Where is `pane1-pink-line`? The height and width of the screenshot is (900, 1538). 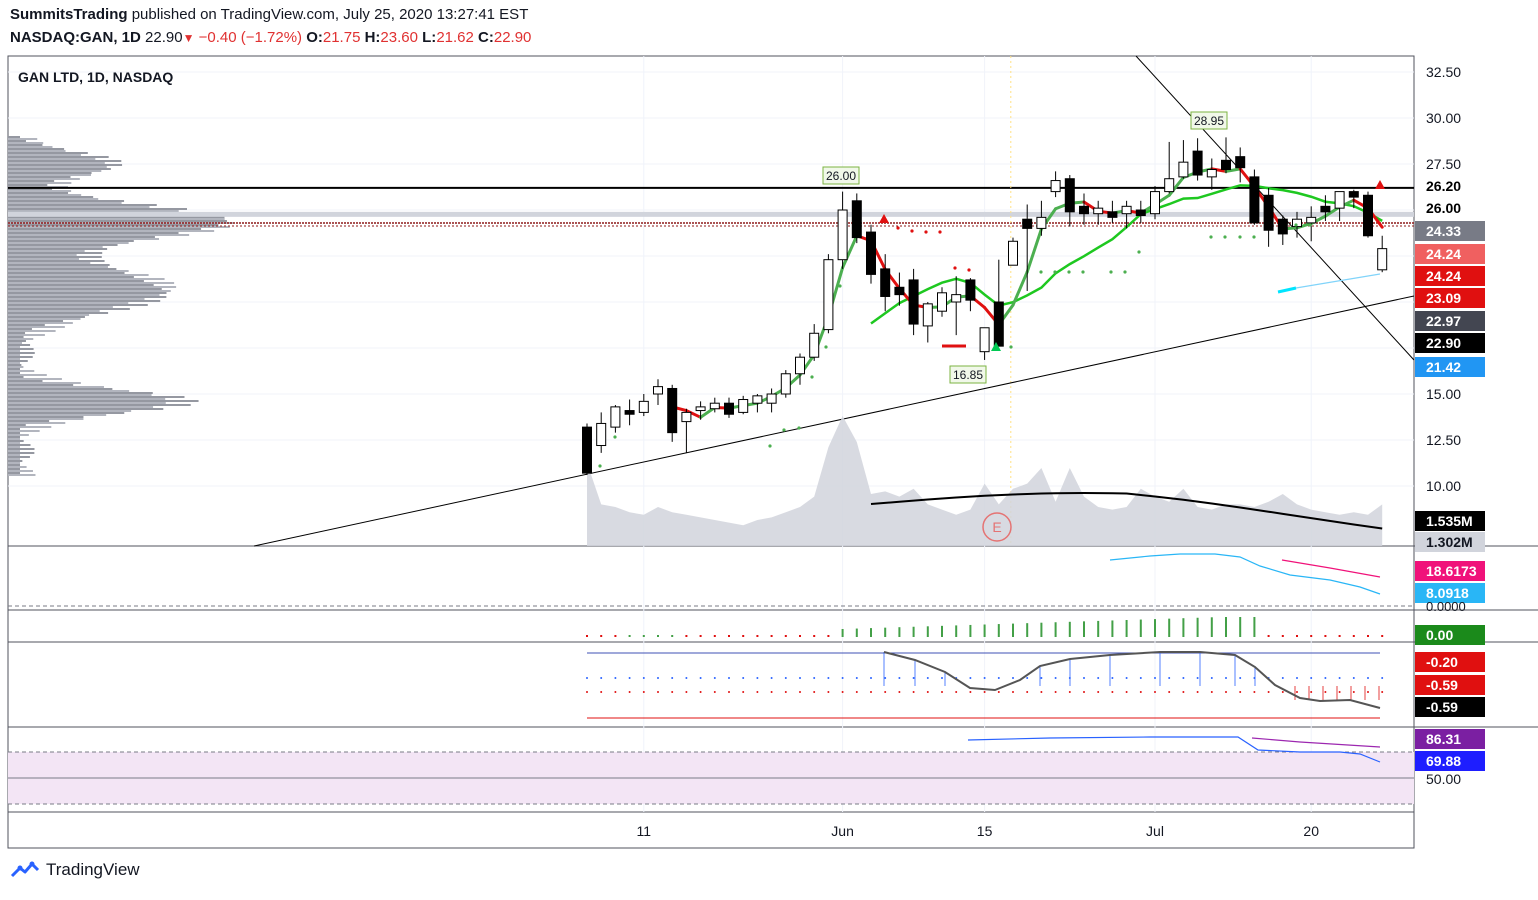 pane1-pink-line is located at coordinates (1331, 568).